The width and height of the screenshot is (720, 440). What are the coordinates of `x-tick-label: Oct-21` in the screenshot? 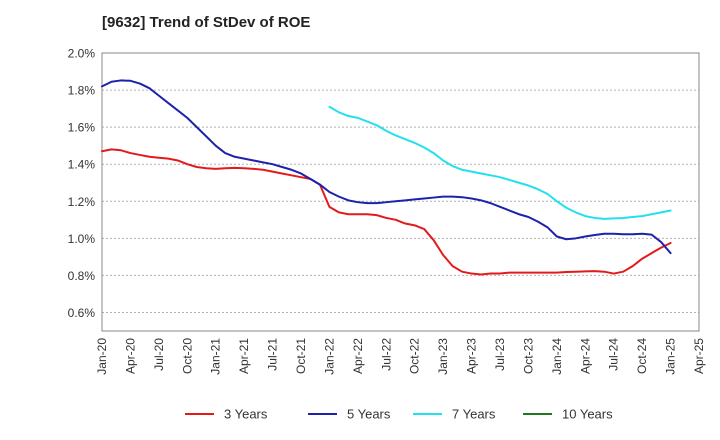 It's located at (301, 356).